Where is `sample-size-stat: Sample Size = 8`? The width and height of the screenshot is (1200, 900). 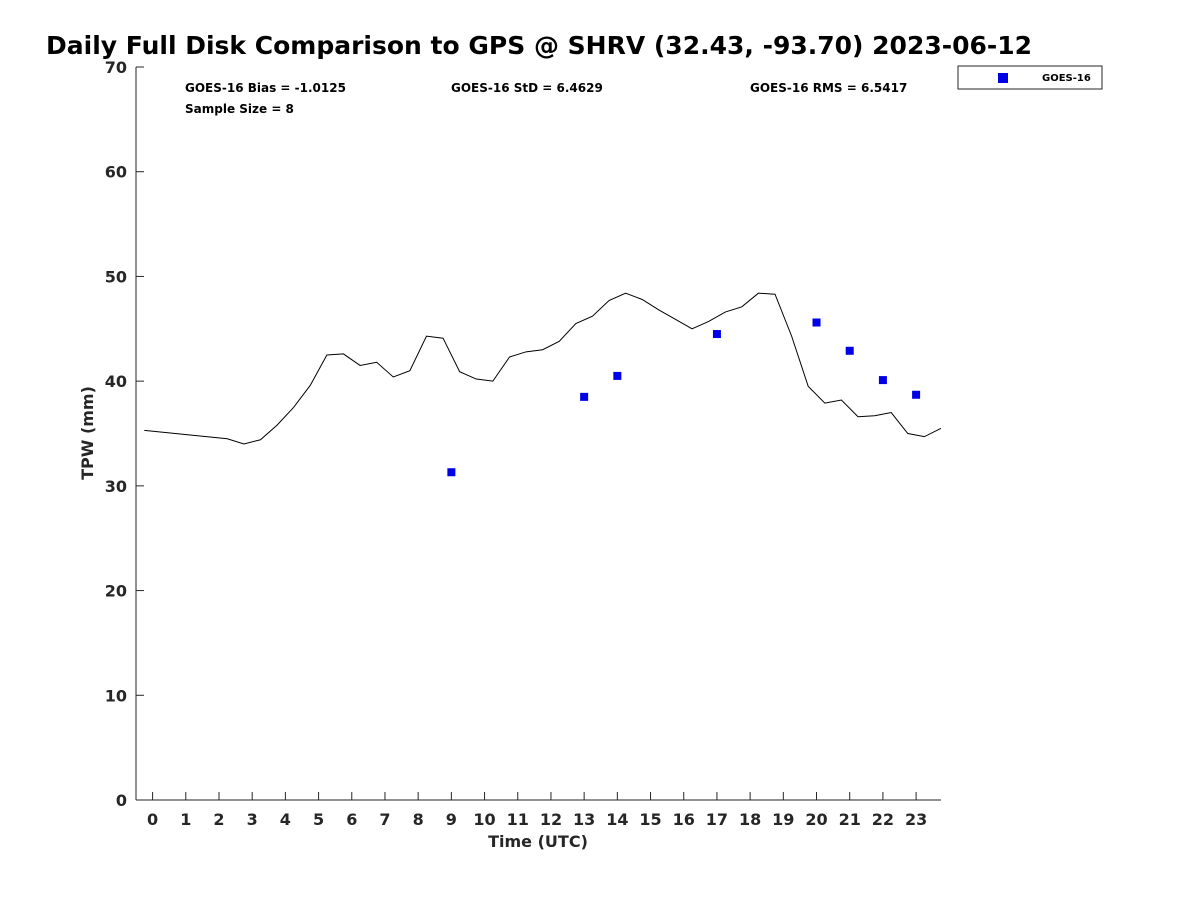
sample-size-stat: Sample Size = 8 is located at coordinates (239, 109).